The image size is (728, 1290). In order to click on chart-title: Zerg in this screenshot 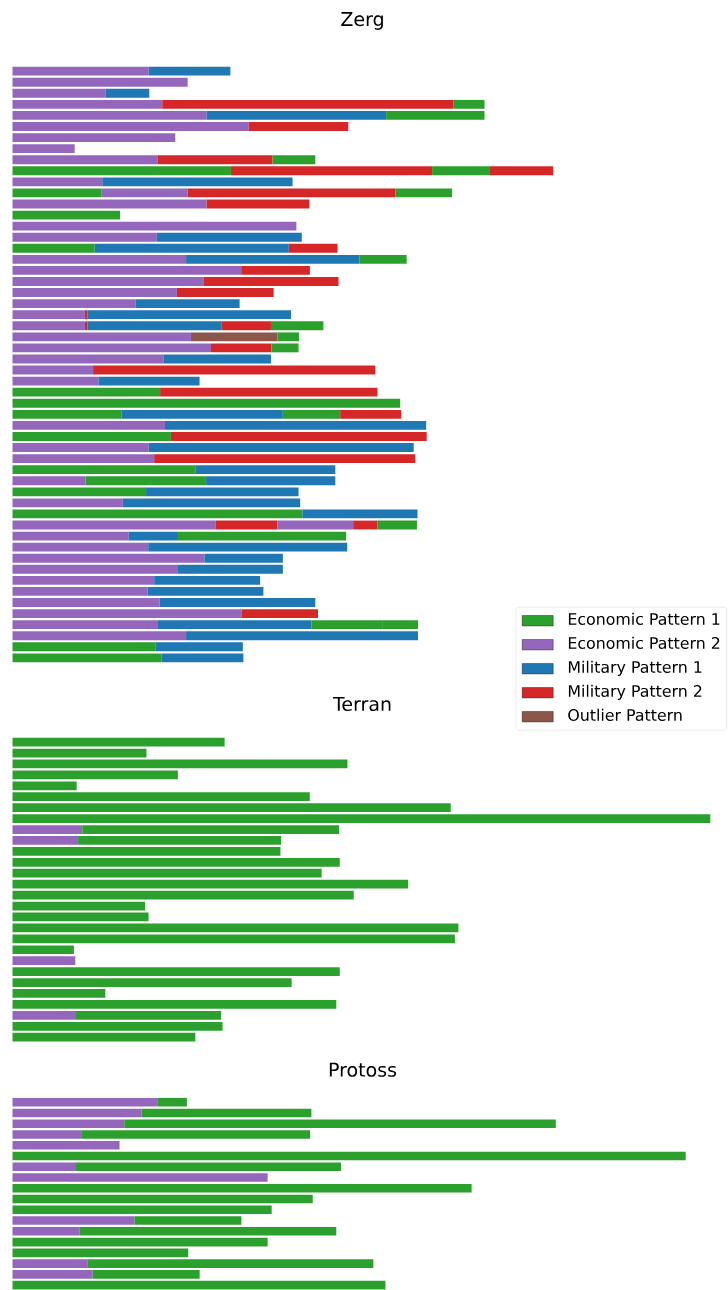, I will do `click(362, 21)`.